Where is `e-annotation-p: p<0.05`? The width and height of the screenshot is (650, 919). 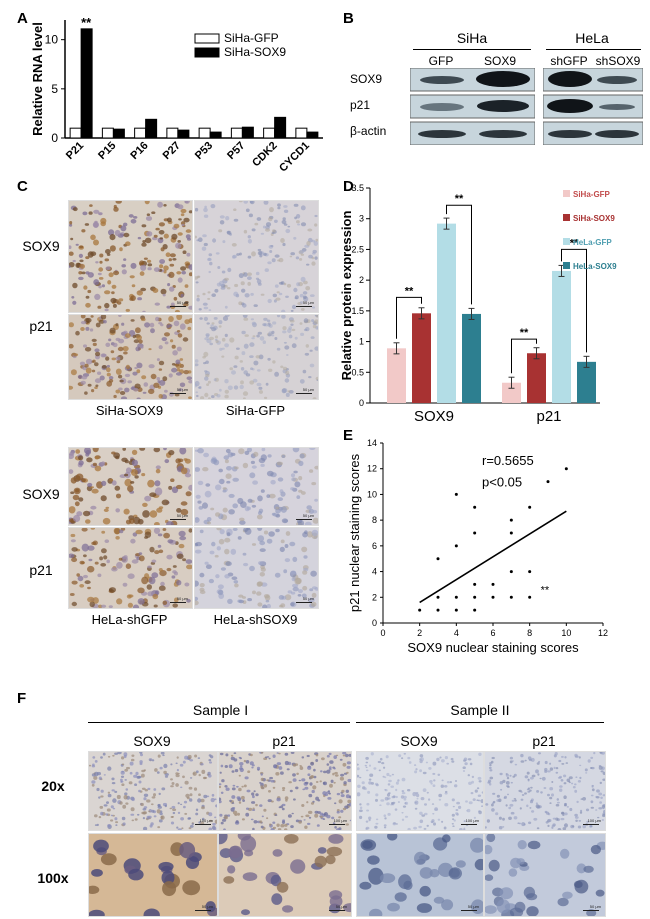 e-annotation-p: p<0.05 is located at coordinates (502, 482).